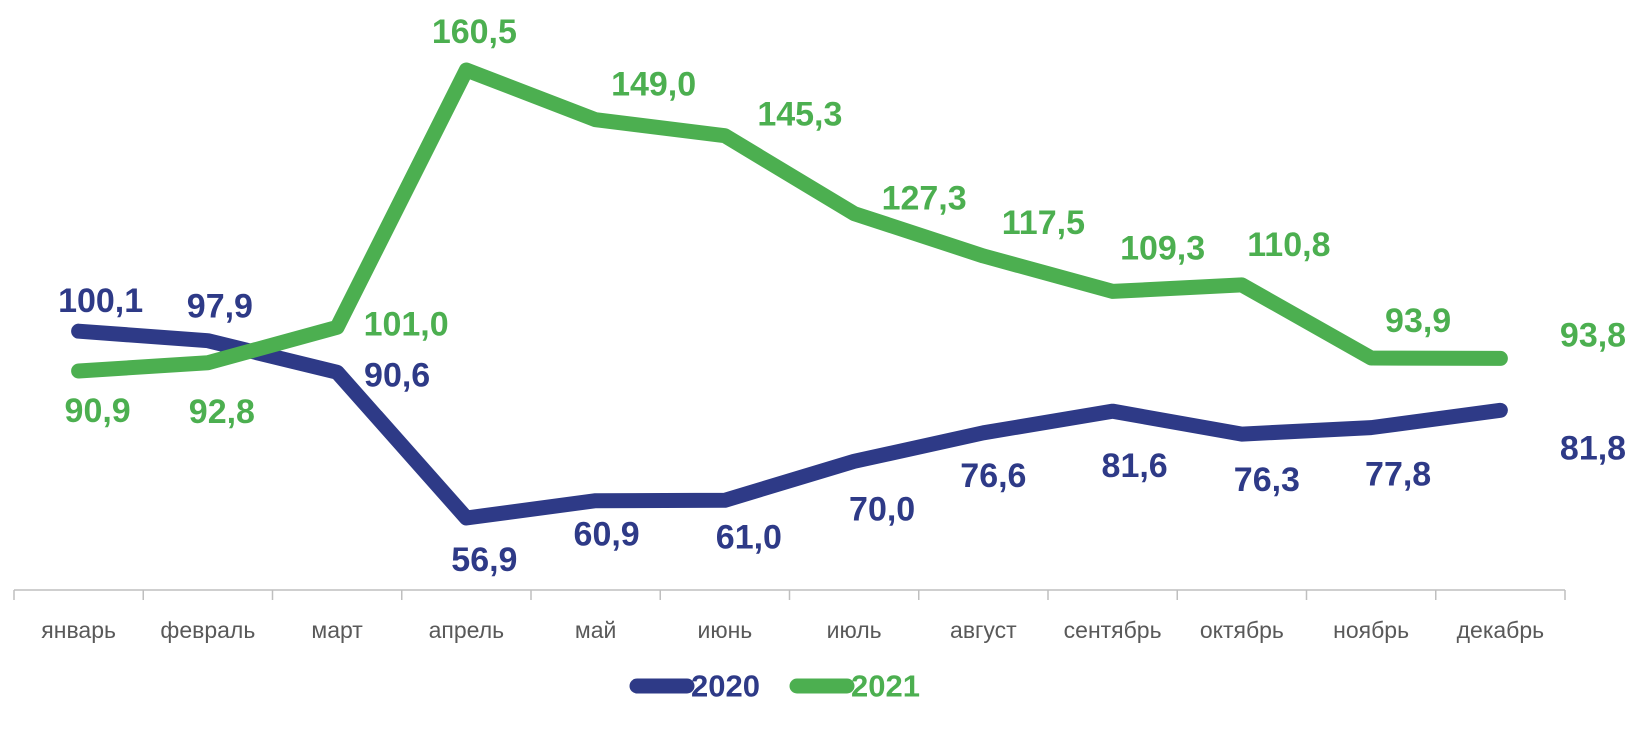 This screenshot has width=1637, height=731. What do you see at coordinates (653, 85) in the screenshot?
I see `data-label: 149,0` at bounding box center [653, 85].